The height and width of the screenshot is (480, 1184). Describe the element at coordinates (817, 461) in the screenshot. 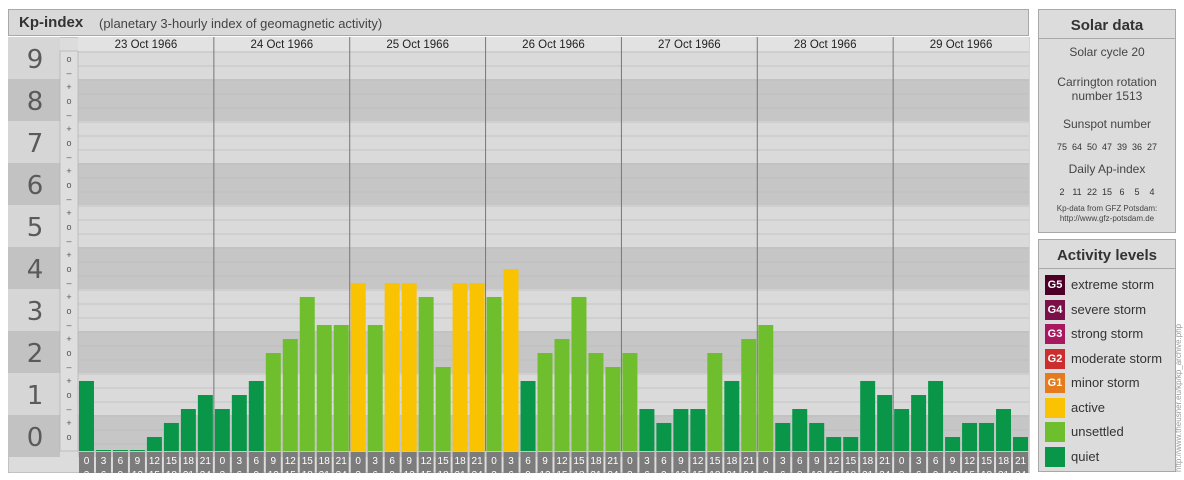

I see `interval-start-label: 9` at that location.